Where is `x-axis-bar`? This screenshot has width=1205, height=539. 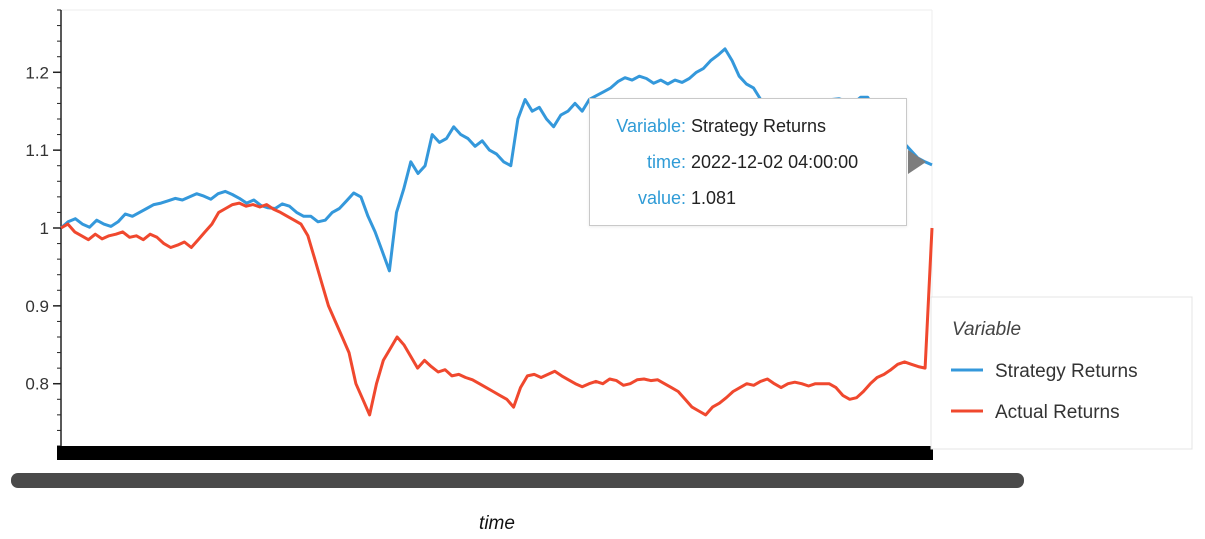
x-axis-bar is located at coordinates (495, 453).